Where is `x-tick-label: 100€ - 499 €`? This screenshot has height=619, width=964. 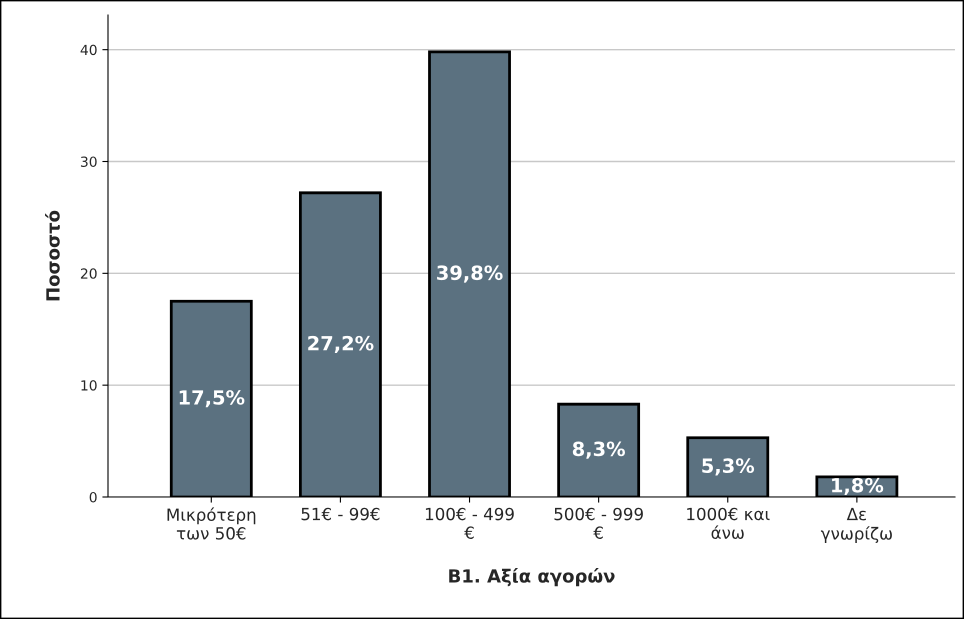
x-tick-label: 100€ - 499 € is located at coordinates (470, 523).